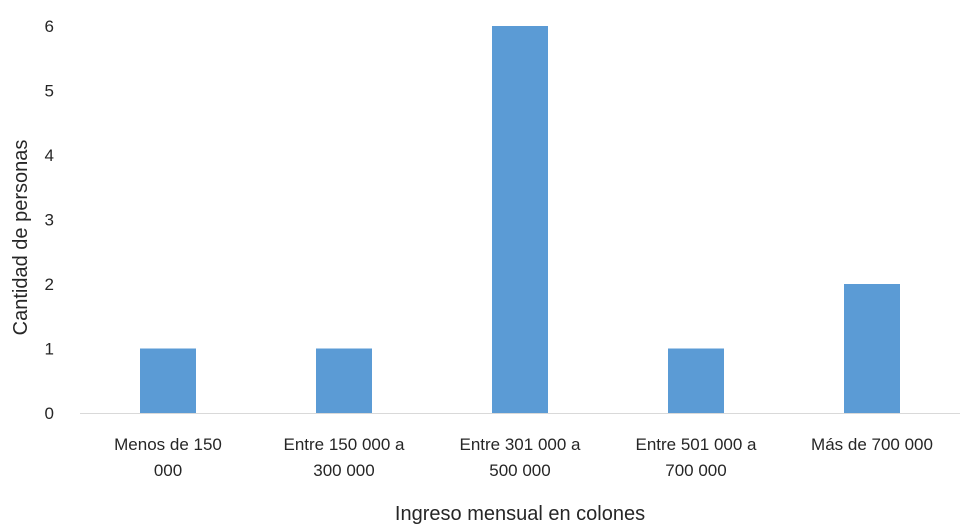  Describe the element at coordinates (49, 284) in the screenshot. I see `y-tick-label: 2` at that location.